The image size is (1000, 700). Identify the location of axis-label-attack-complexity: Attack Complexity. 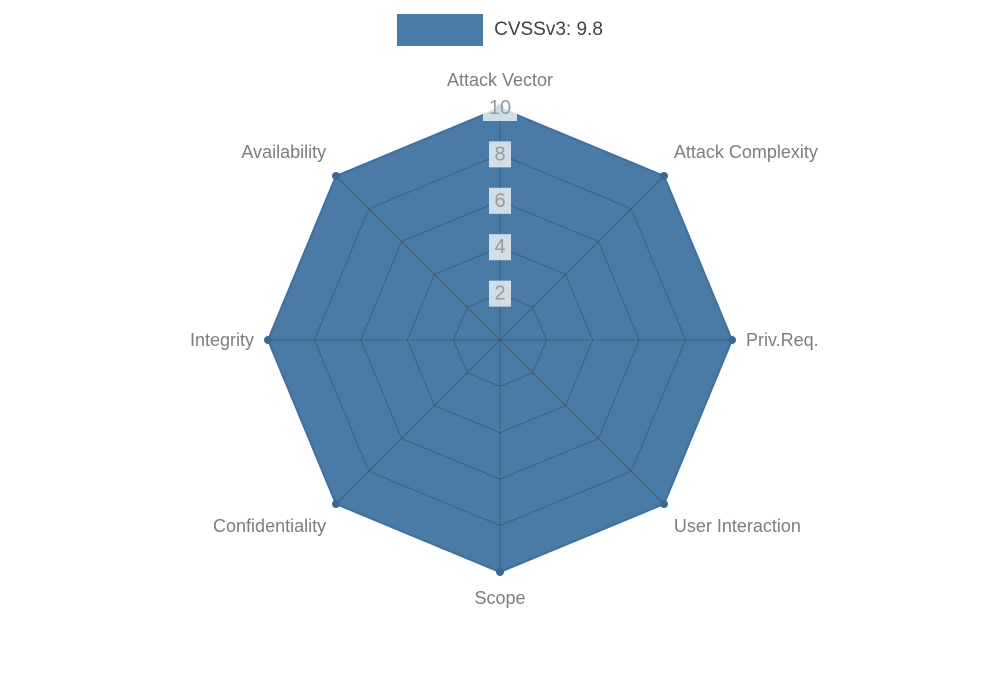
(746, 152).